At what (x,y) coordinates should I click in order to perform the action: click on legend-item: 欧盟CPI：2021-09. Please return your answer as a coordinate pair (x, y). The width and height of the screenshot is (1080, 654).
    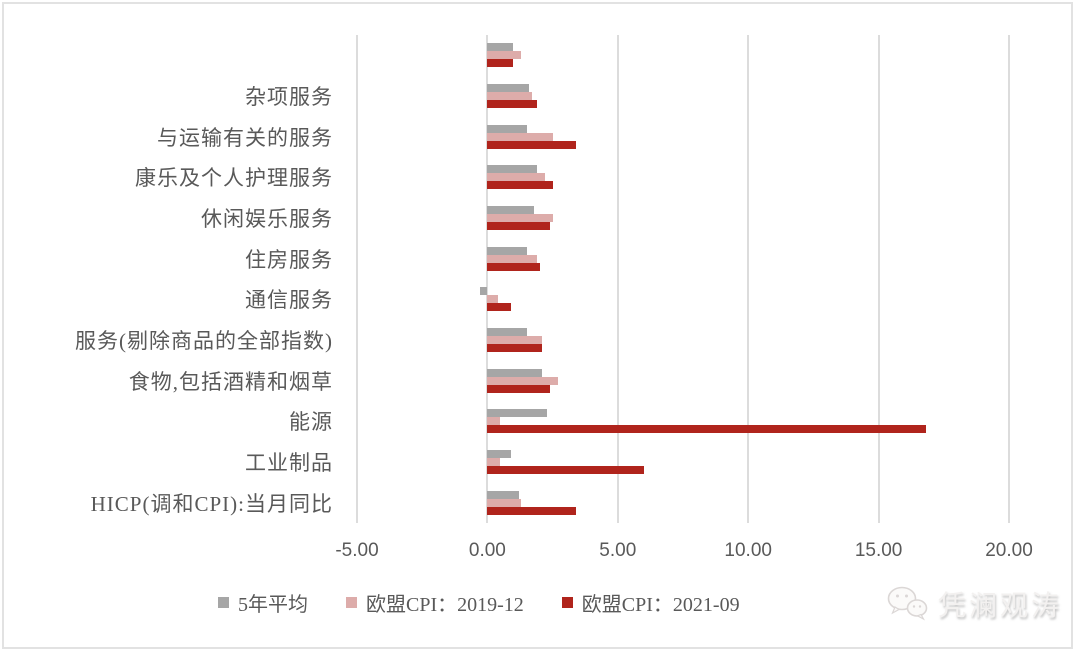
    Looking at the image, I should click on (650, 602).